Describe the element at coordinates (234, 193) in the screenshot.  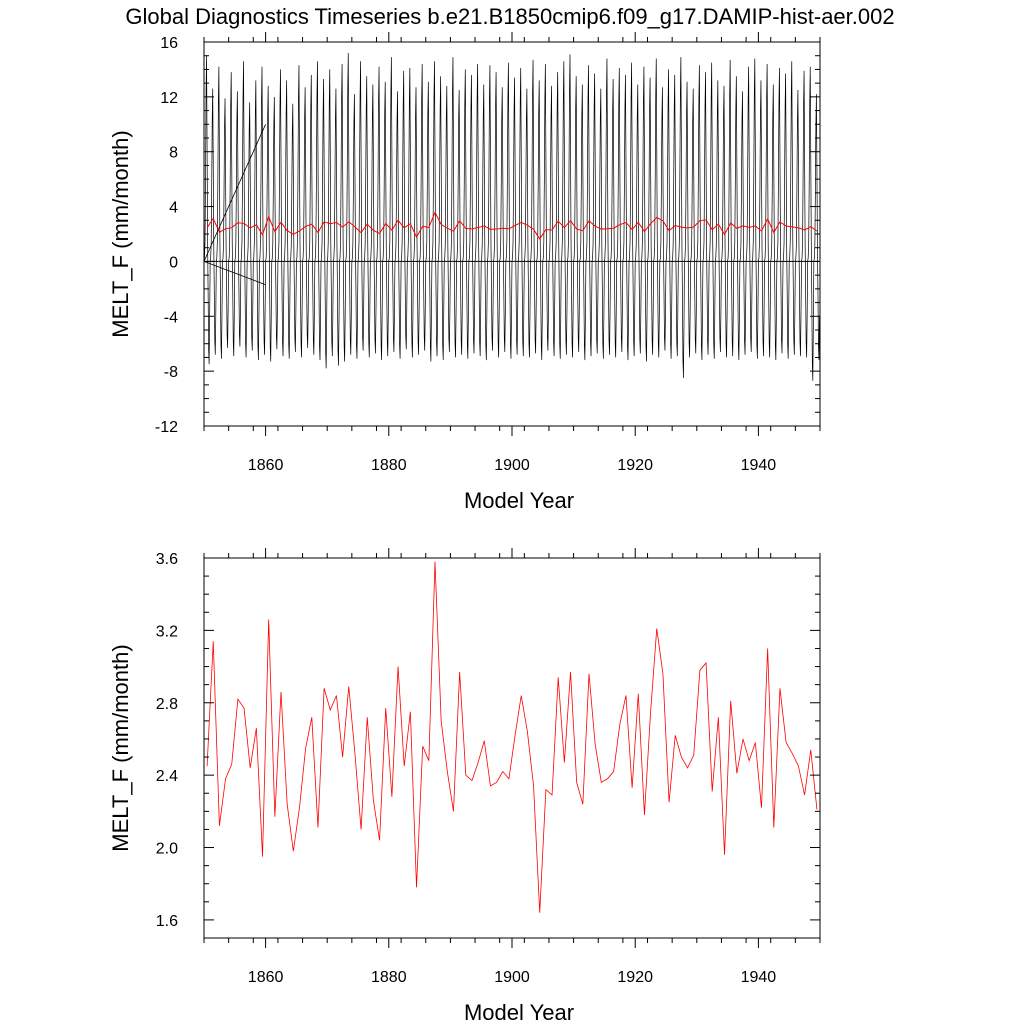
I see `trend-line-upper` at that location.